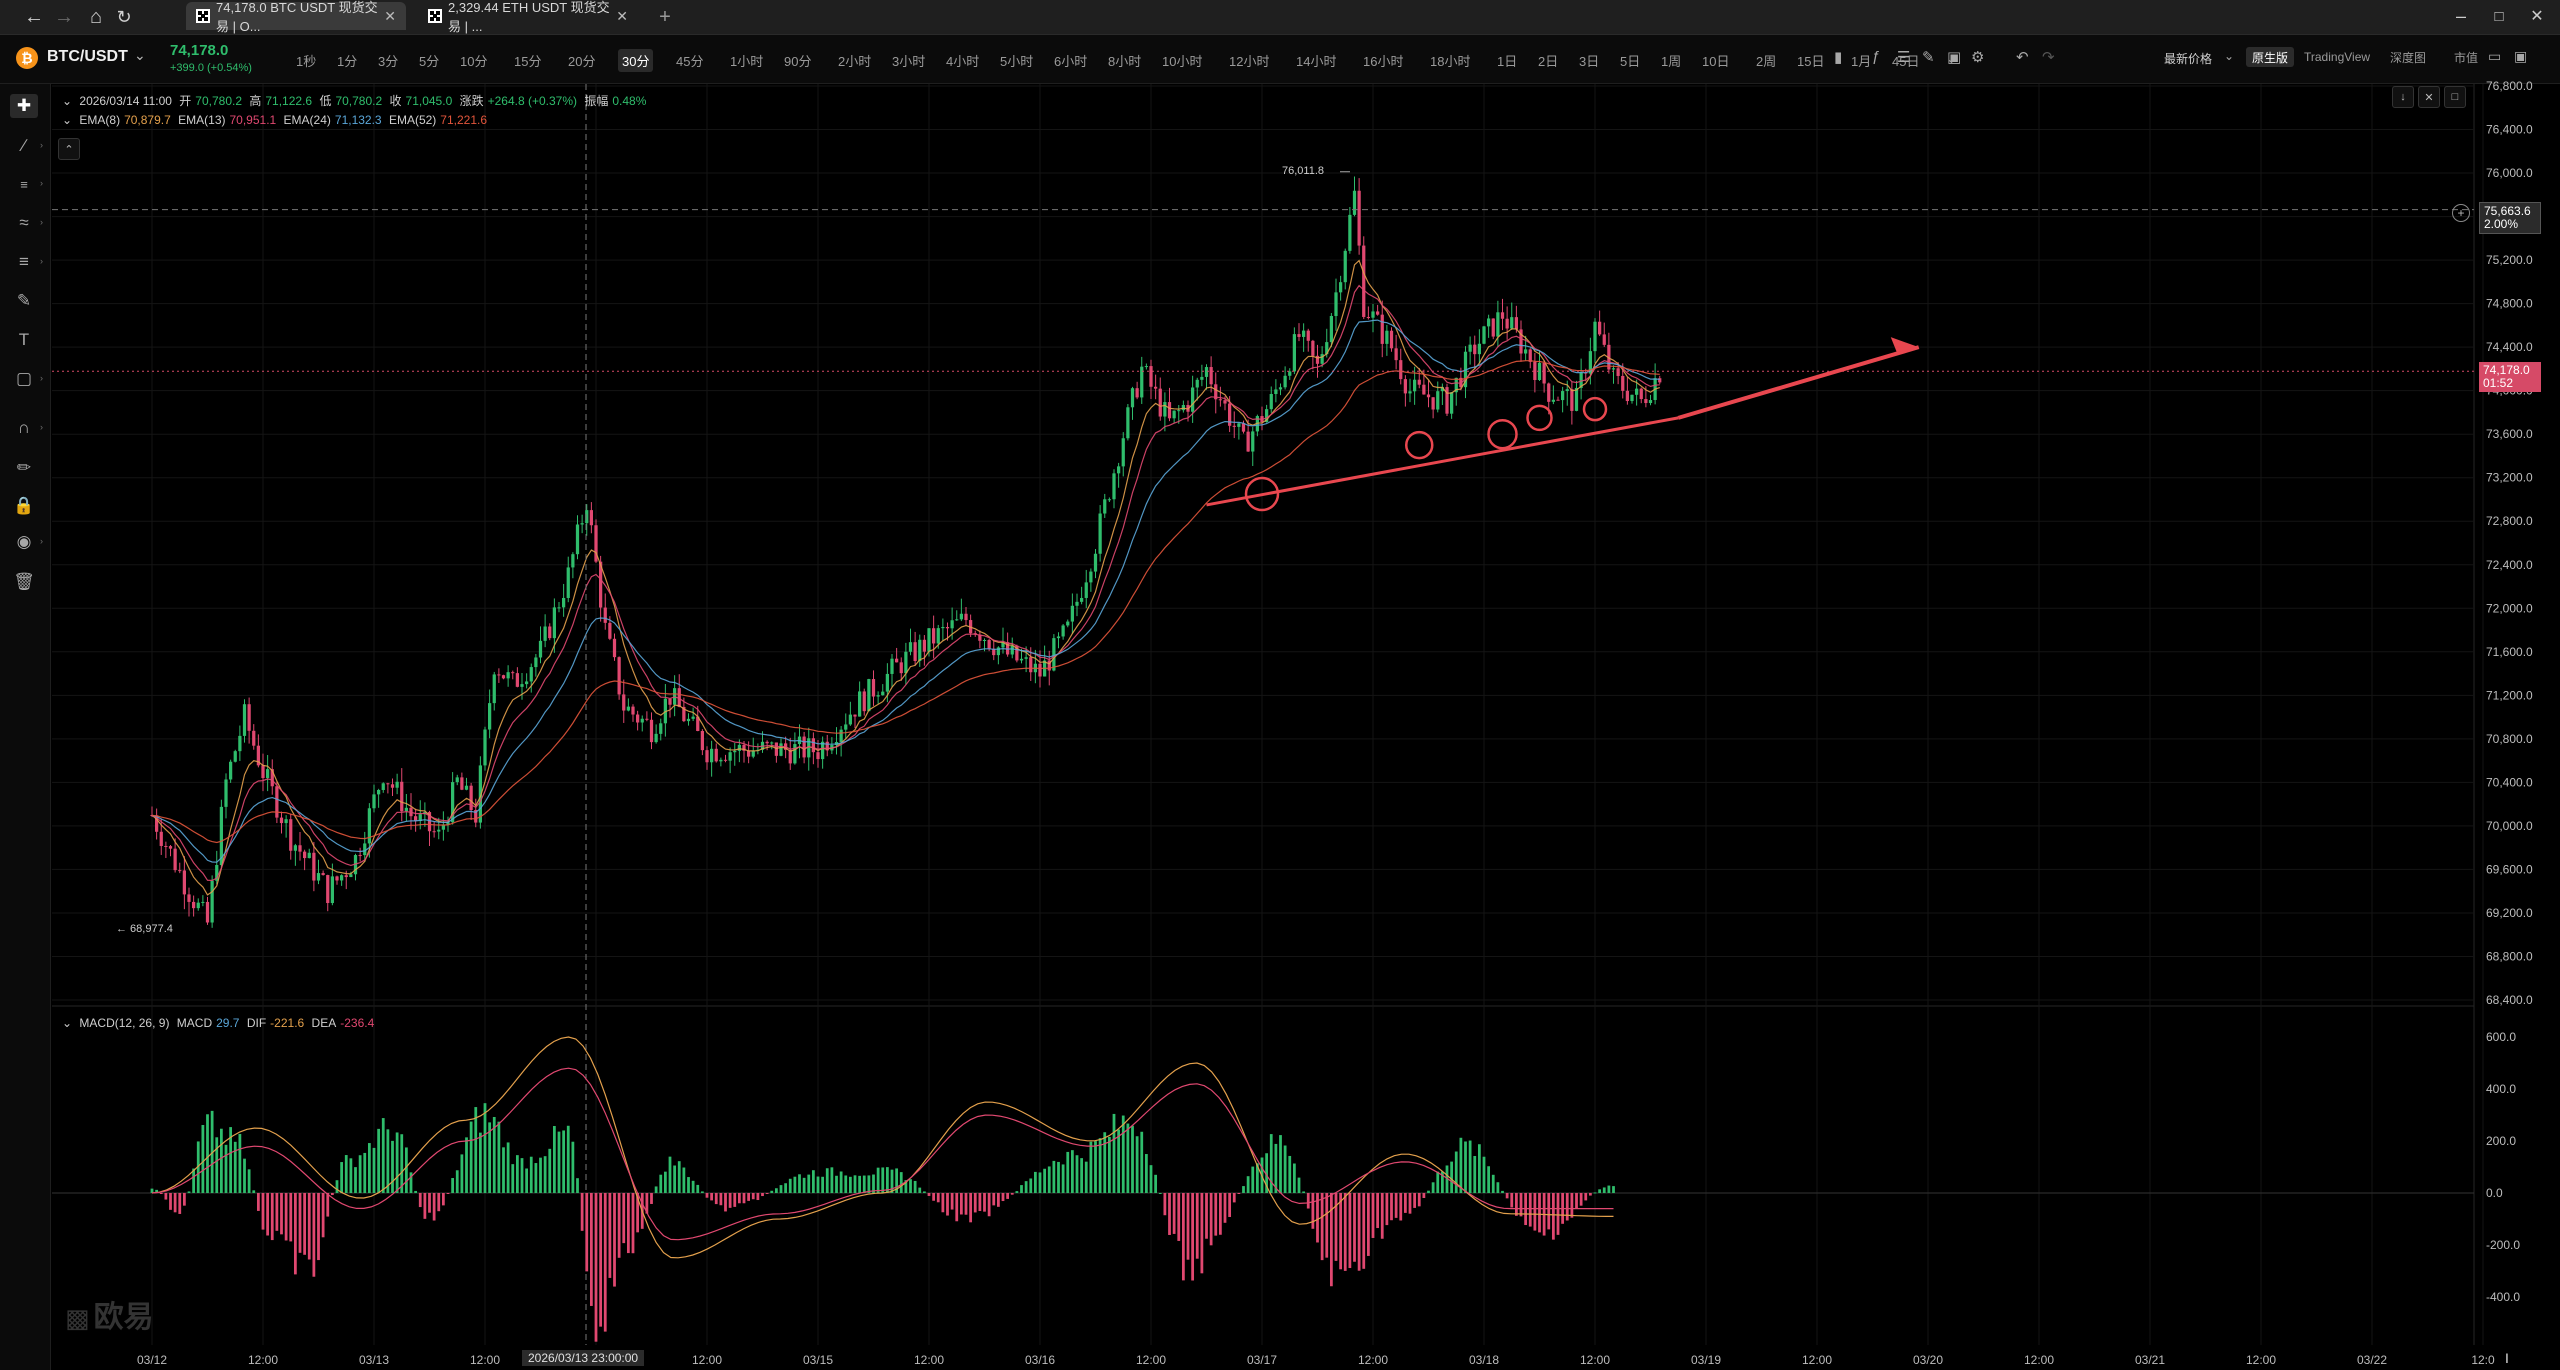 The height and width of the screenshot is (1370, 2560). Describe the element at coordinates (798, 61) in the screenshot. I see `interval-10: 90分` at that location.